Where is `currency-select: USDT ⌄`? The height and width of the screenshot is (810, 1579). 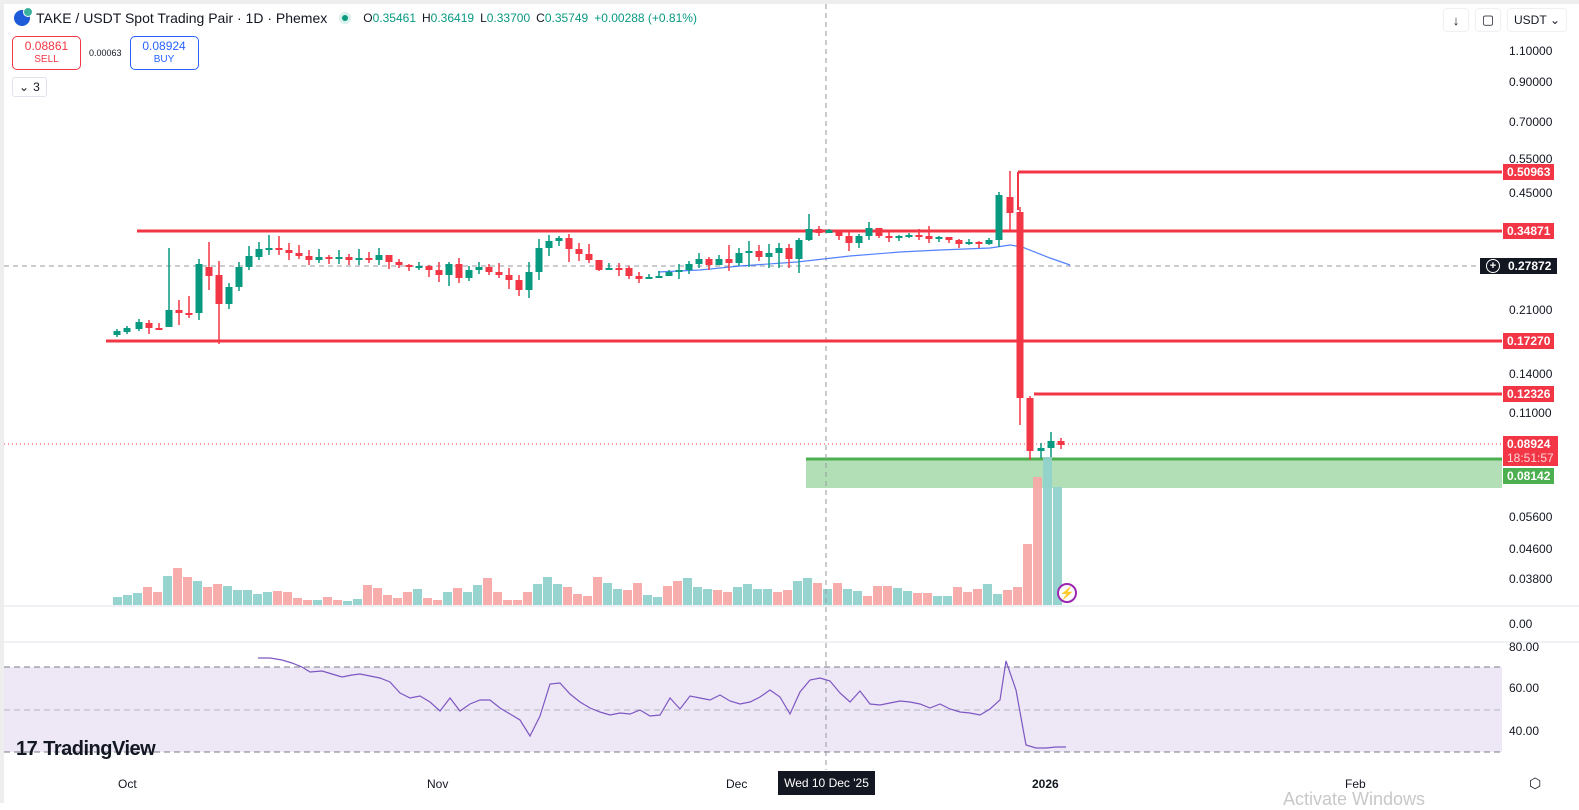 currency-select: USDT ⌄ is located at coordinates (1537, 20).